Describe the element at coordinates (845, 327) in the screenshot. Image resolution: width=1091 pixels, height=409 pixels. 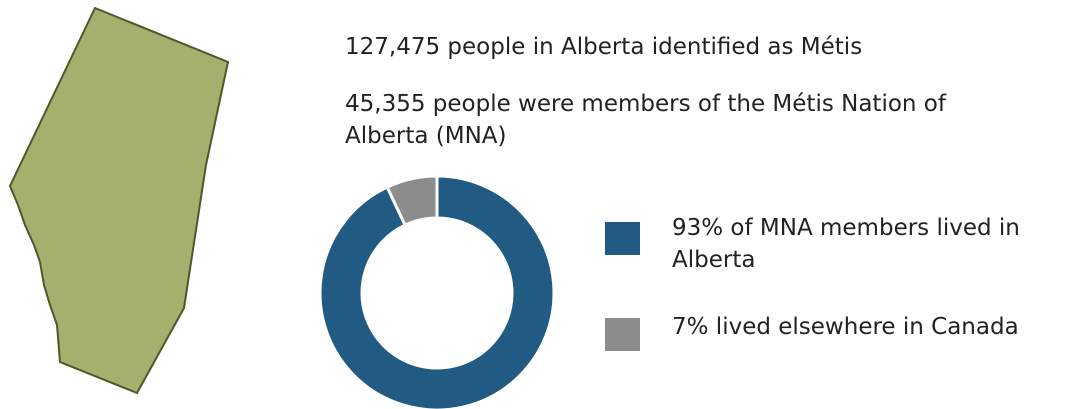
I see `legend-label: 7% lived elsewhere in Canada` at that location.